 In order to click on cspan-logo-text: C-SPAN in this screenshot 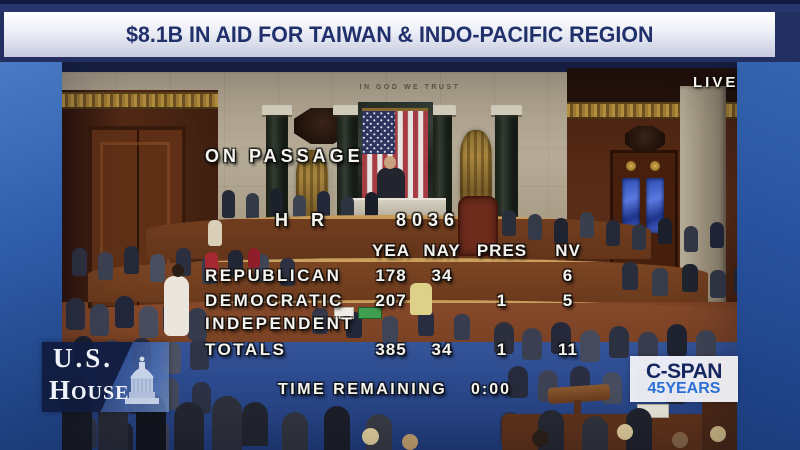, I will do `click(684, 371)`.